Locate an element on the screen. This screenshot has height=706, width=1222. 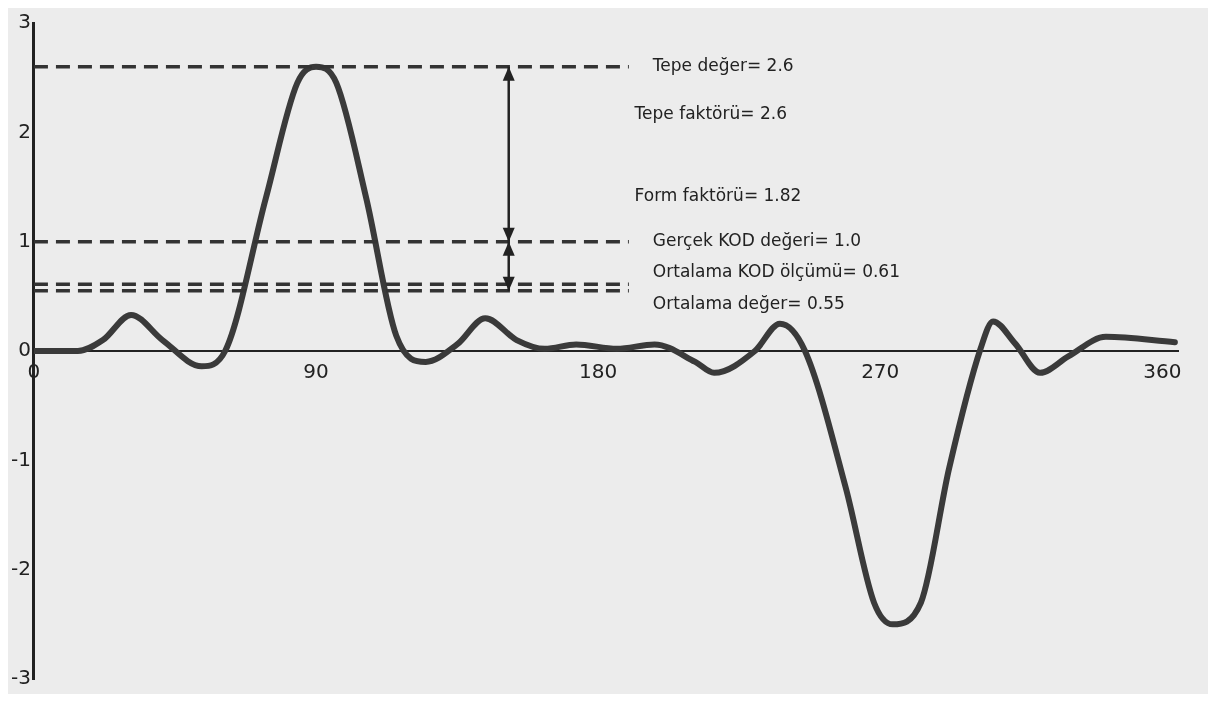
annotation: Form faktörü= 1.82 is located at coordinates (718, 195).